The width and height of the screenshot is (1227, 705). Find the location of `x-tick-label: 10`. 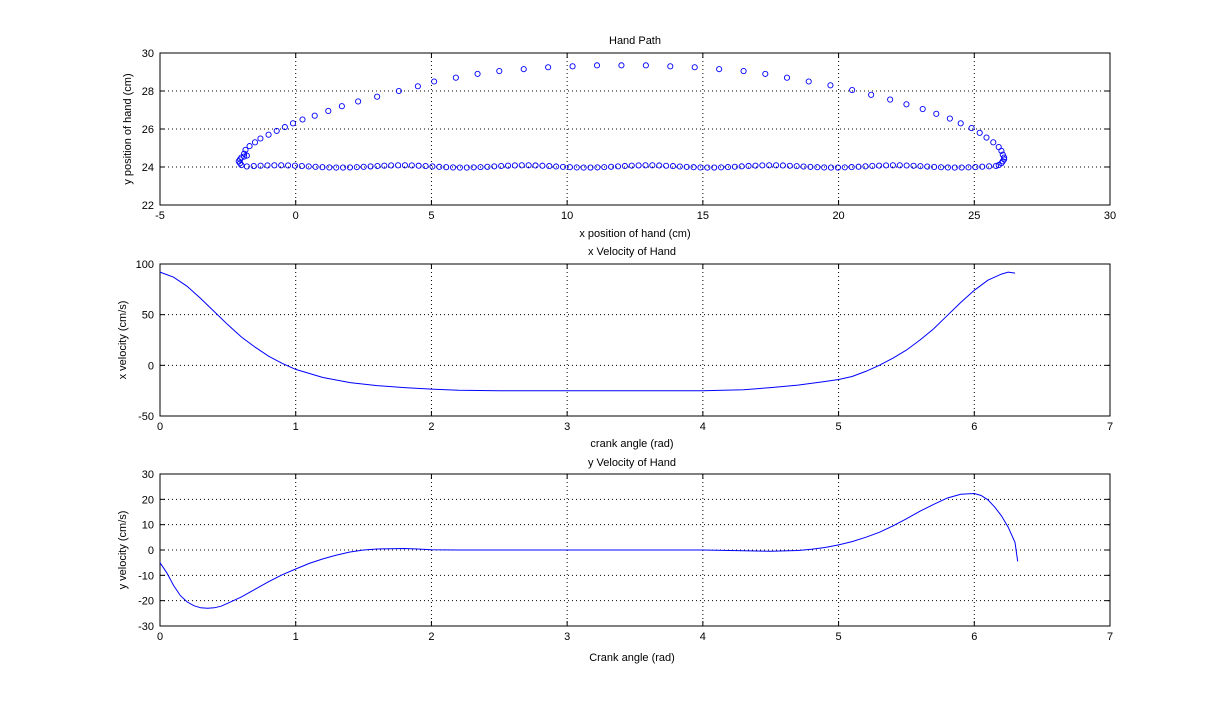

x-tick-label: 10 is located at coordinates (567, 216).